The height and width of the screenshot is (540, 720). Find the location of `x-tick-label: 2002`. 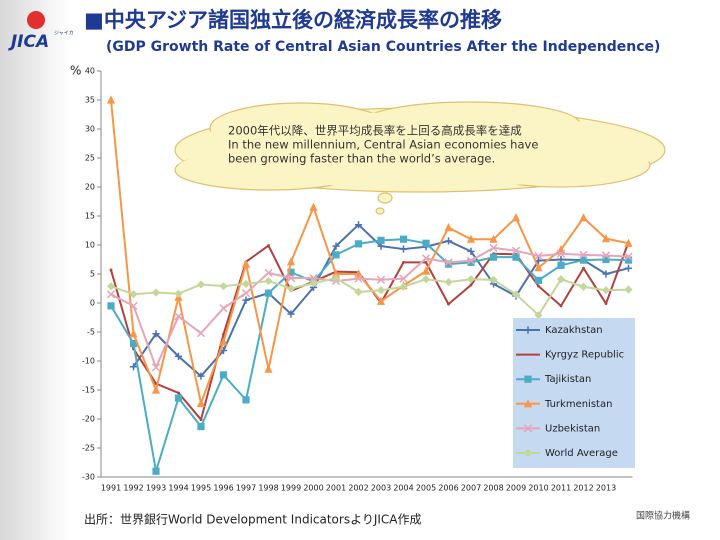

x-tick-label: 2002 is located at coordinates (358, 488).